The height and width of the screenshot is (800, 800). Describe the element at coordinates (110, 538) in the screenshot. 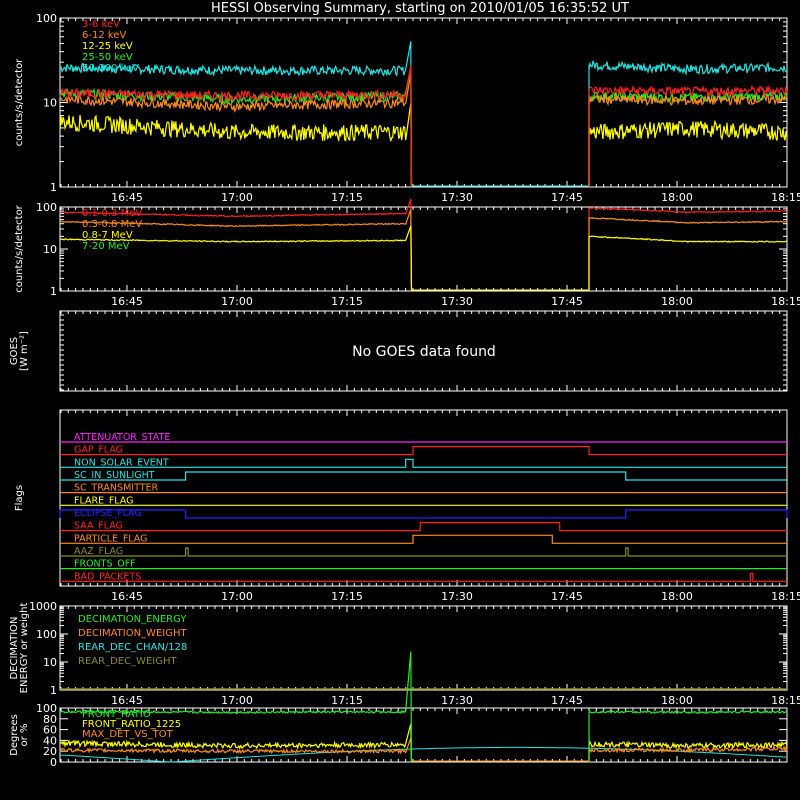

I see `flag-label: PARTICLE_FLAG` at that location.